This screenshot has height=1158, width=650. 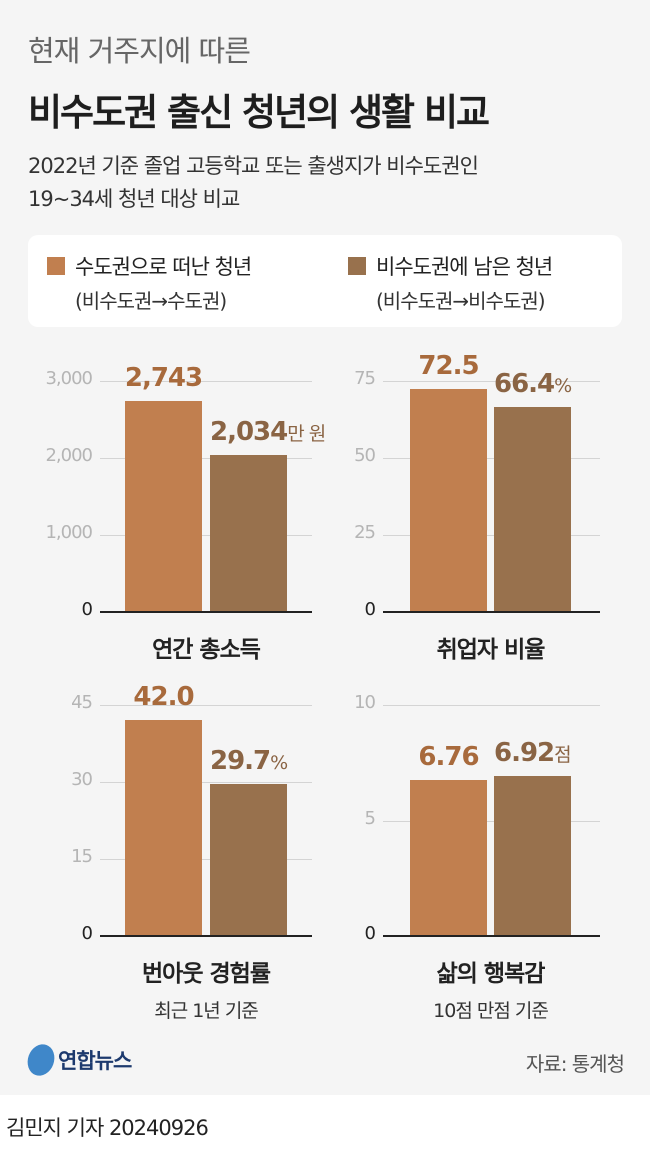 What do you see at coordinates (357, 266) in the screenshot?
I see `legend-swatch-brown` at bounding box center [357, 266].